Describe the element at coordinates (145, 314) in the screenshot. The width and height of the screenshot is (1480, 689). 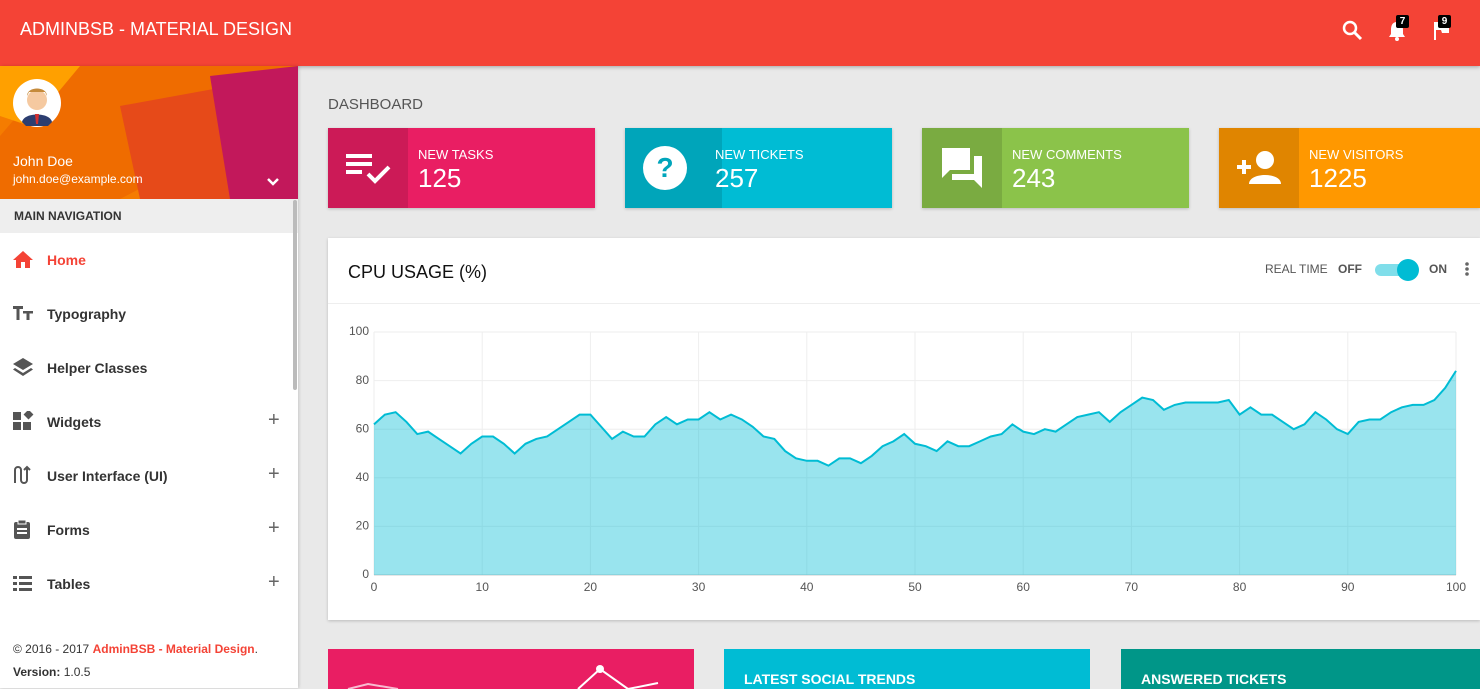
I see `nav-item: Typography` at that location.